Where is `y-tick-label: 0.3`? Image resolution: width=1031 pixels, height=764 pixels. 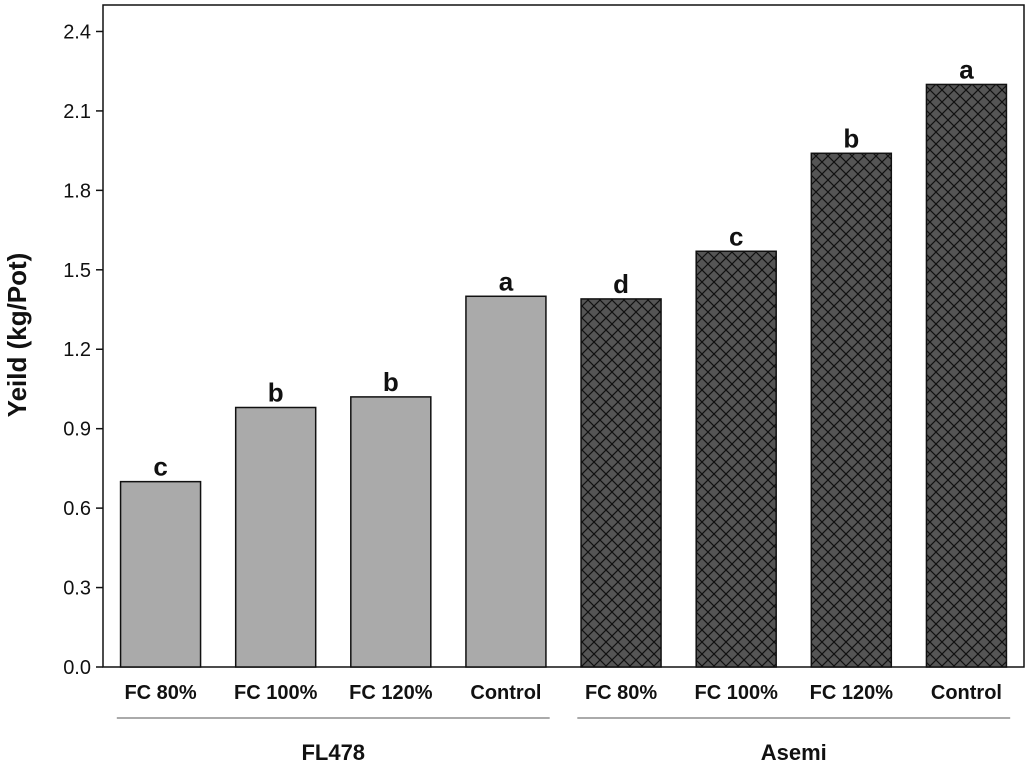
y-tick-label: 0.3 is located at coordinates (77, 589).